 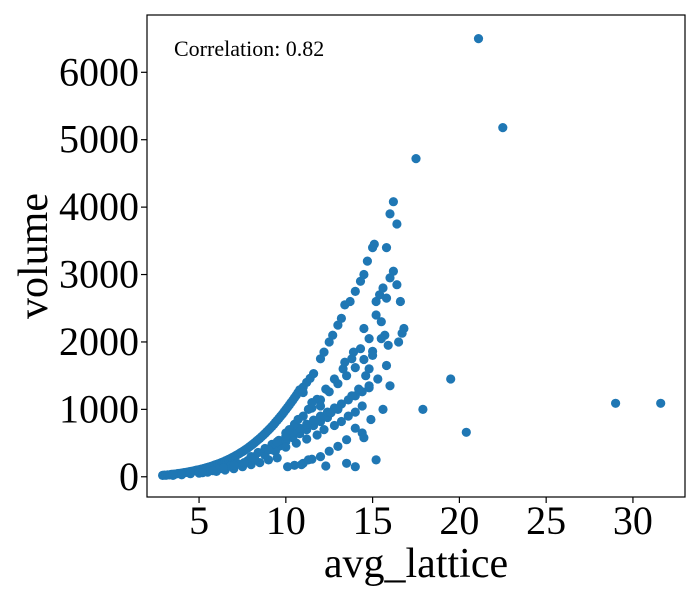 What do you see at coordinates (373, 520) in the screenshot?
I see `x-tick-label: 15` at bounding box center [373, 520].